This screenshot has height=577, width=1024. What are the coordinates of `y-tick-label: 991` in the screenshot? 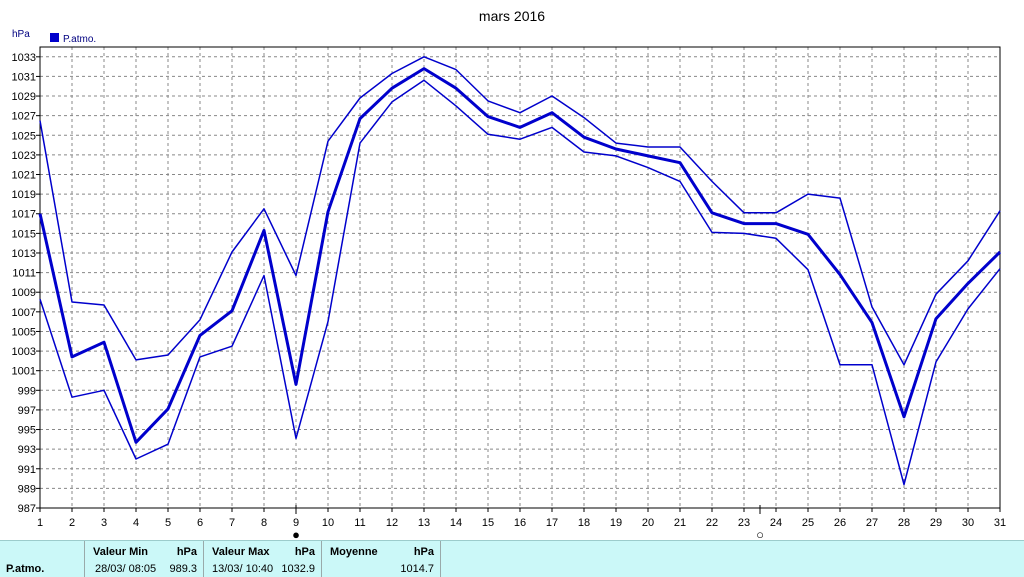 It's located at (27, 470).